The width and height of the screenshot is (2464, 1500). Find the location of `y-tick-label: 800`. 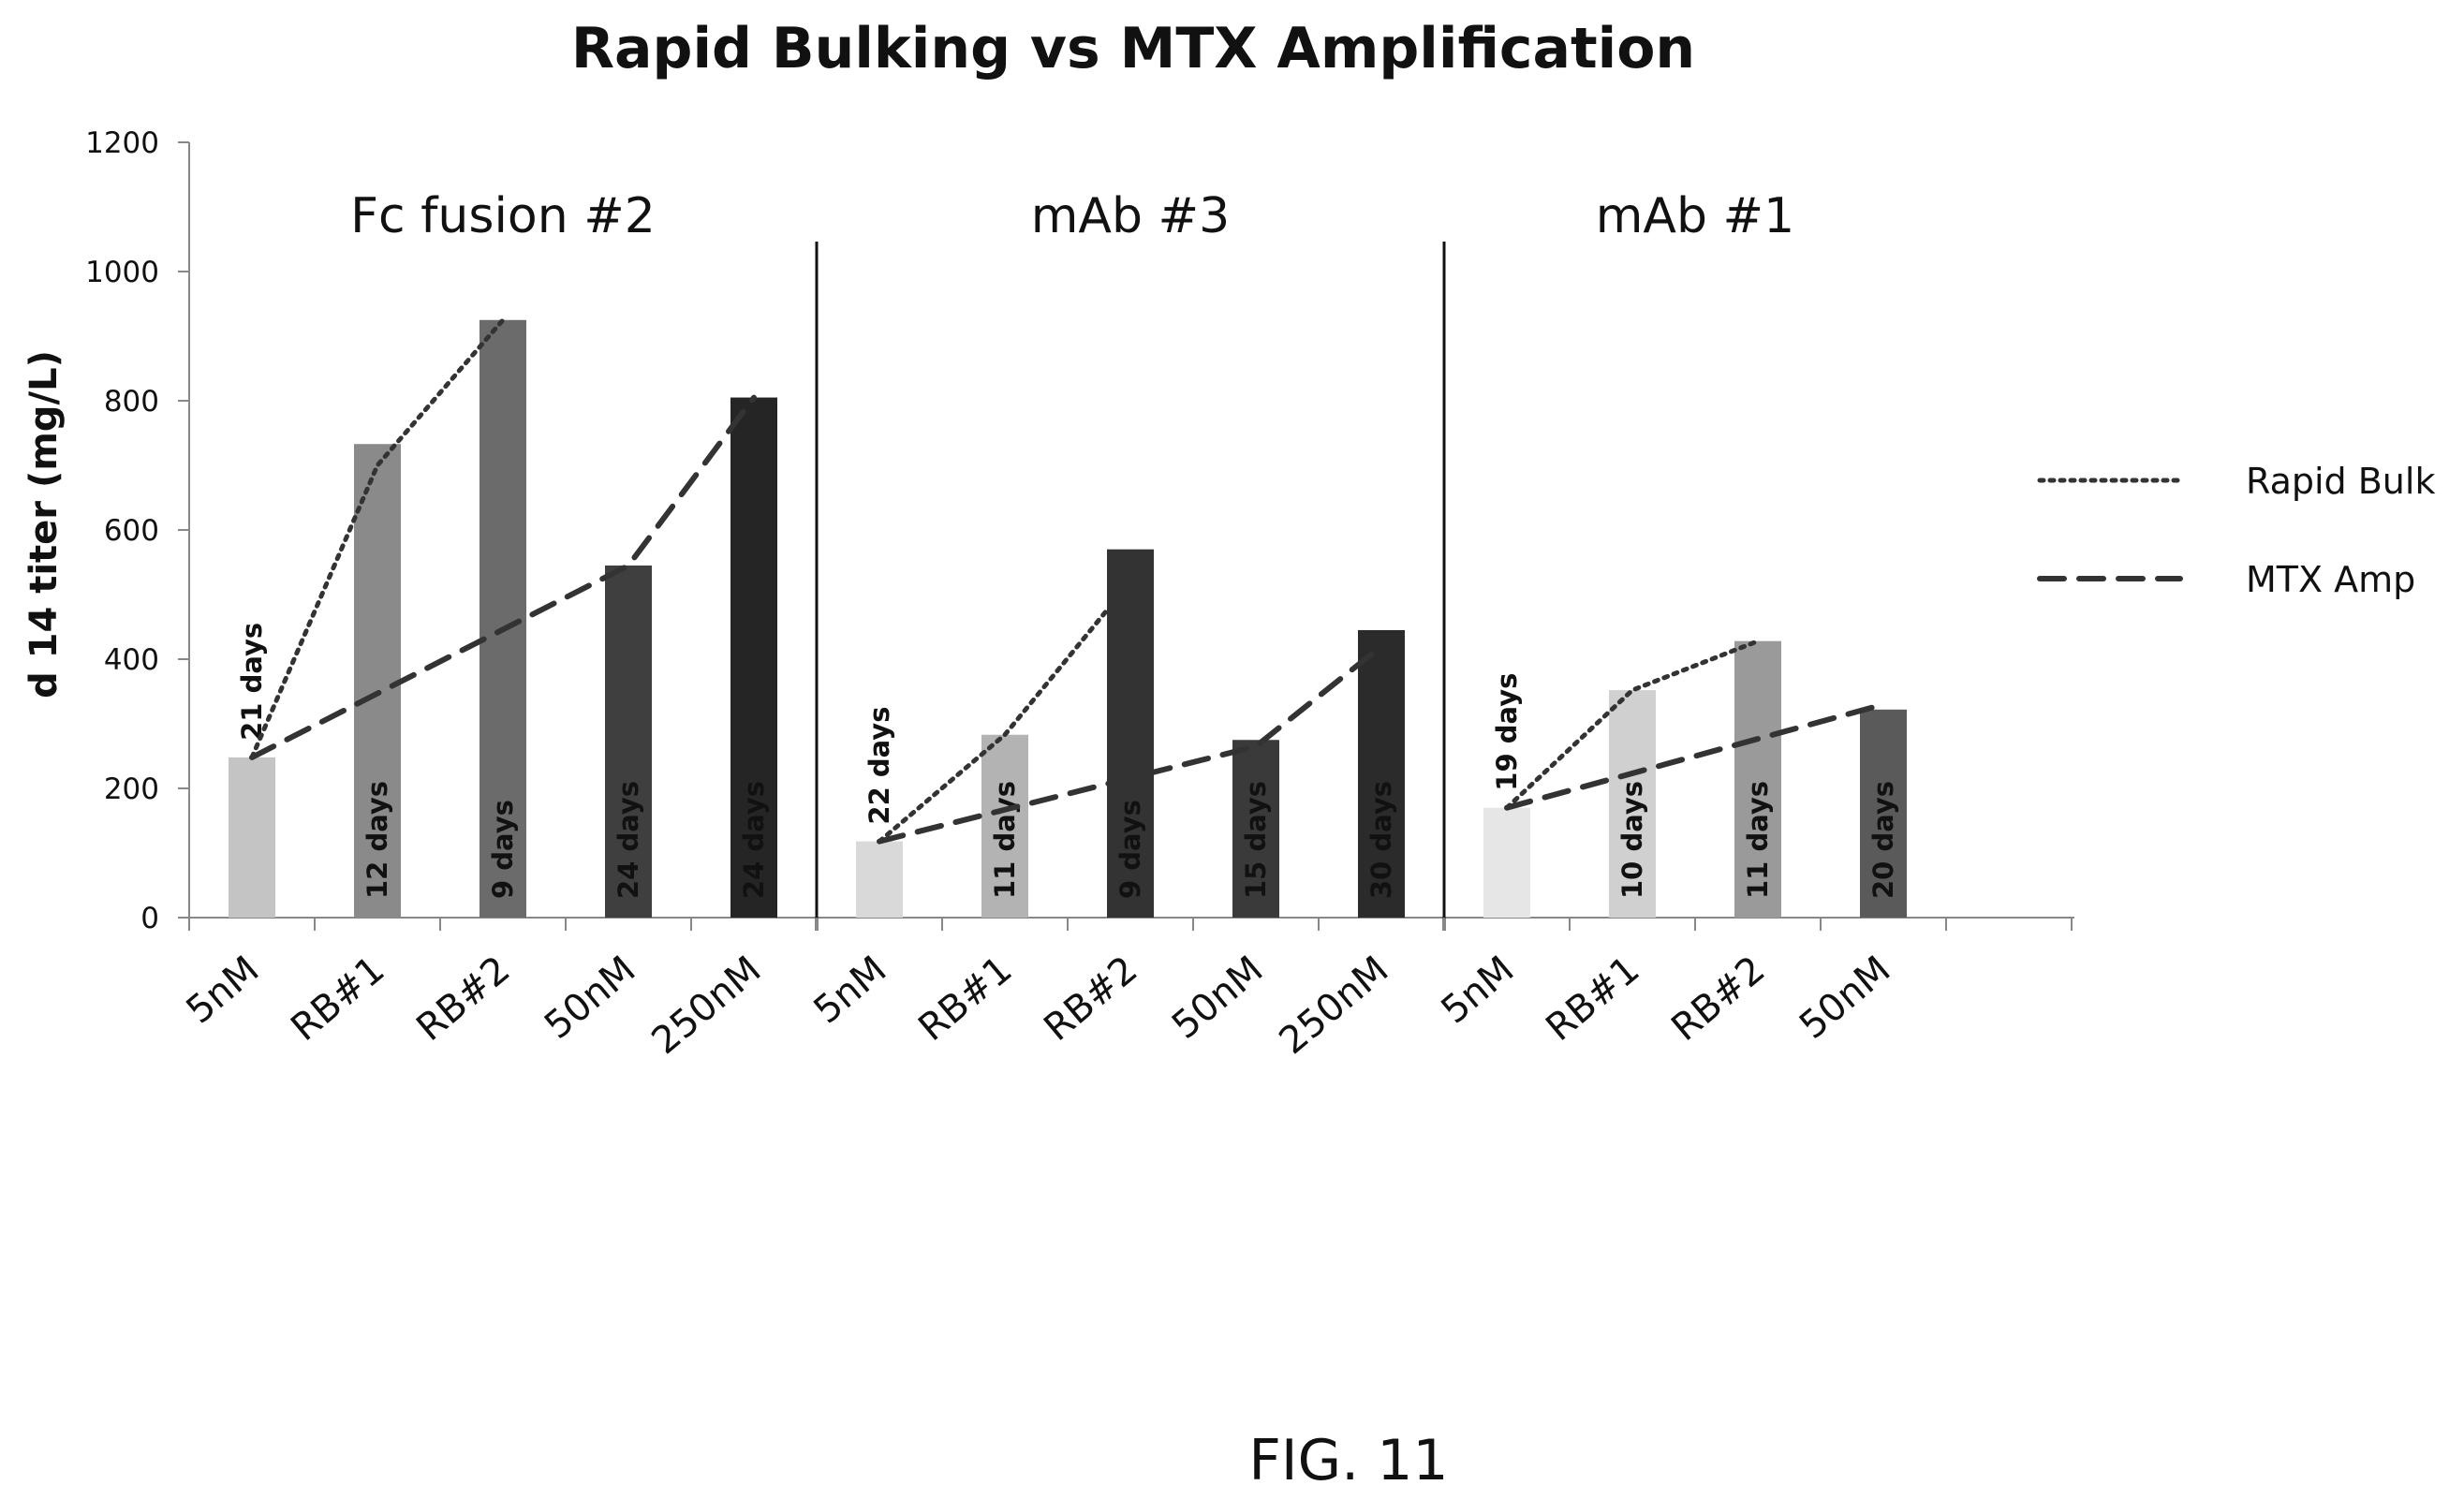

y-tick-label: 800 is located at coordinates (131, 402).